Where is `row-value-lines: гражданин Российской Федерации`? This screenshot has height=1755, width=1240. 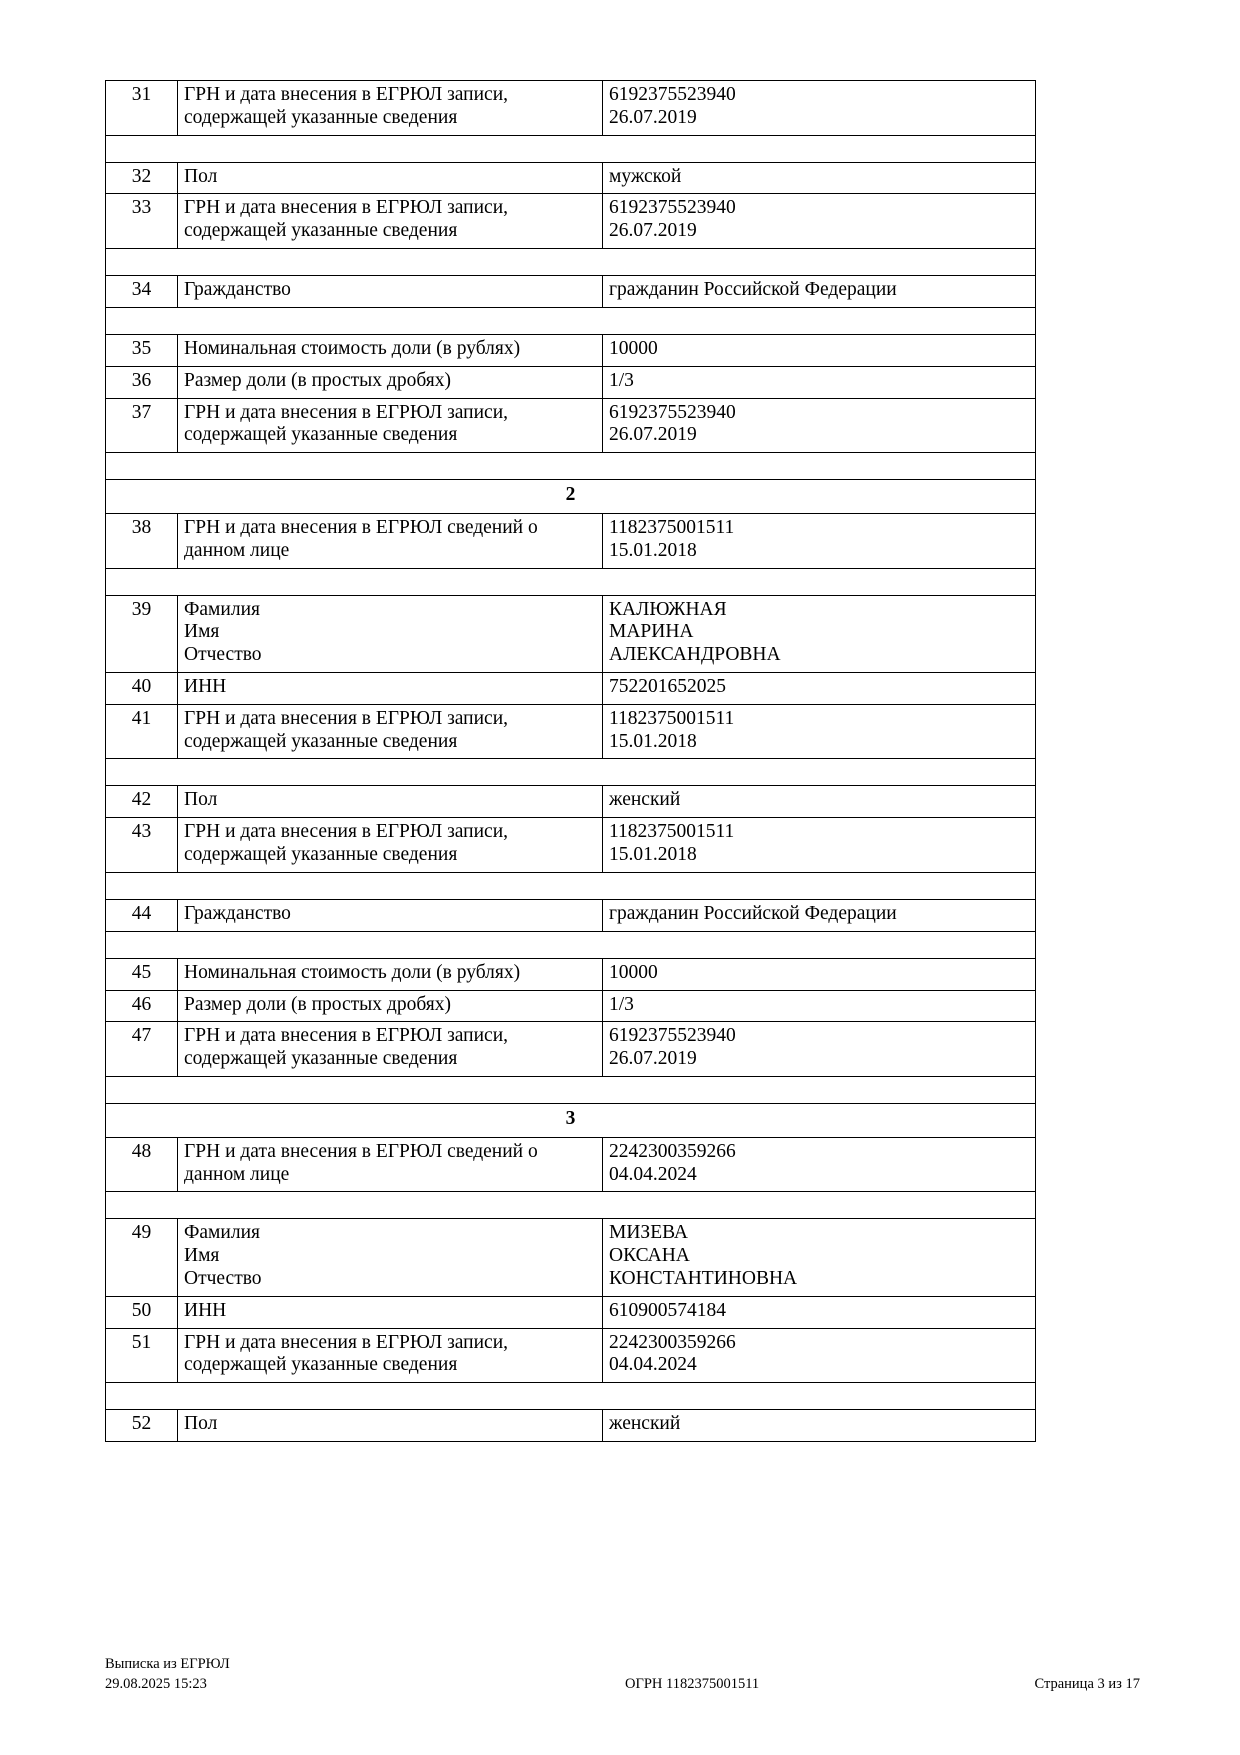
row-value-lines: гражданин Российской Федерации is located at coordinates (819, 290).